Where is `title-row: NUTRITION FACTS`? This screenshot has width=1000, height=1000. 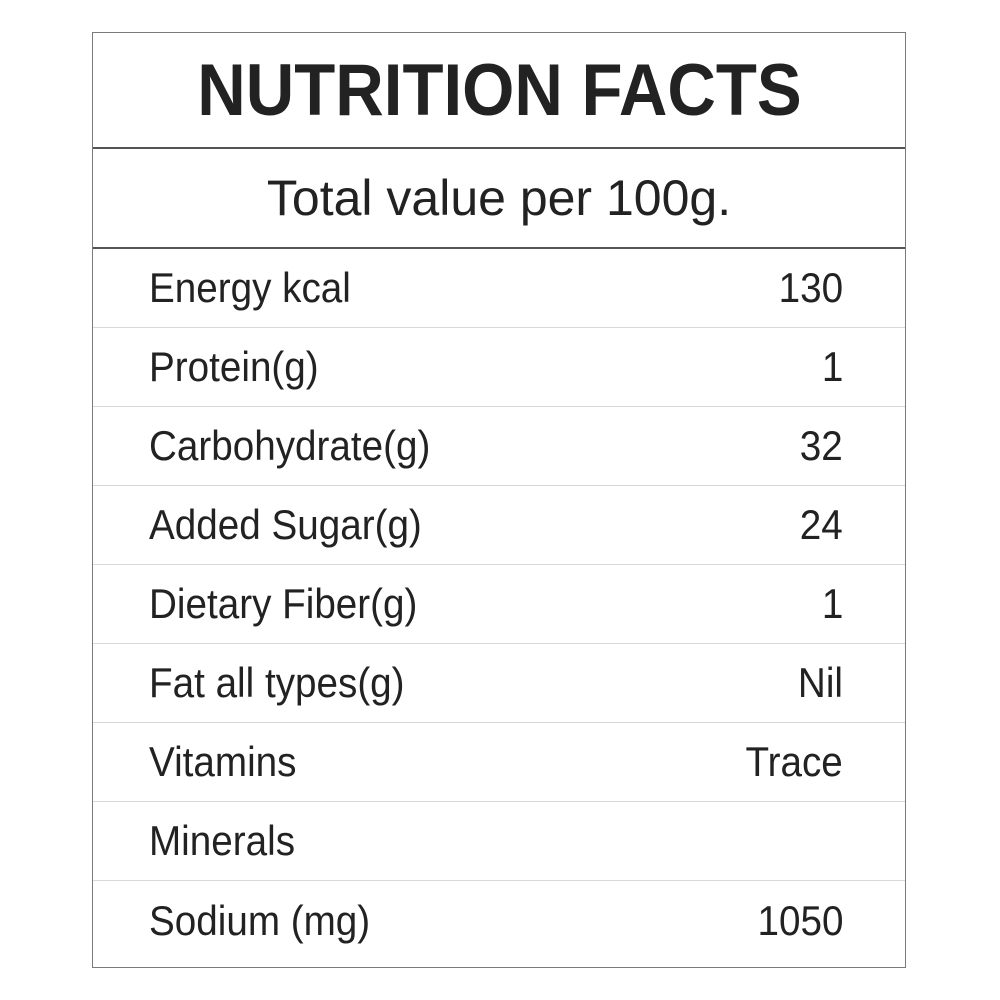
title-row: NUTRITION FACTS is located at coordinates (499, 91).